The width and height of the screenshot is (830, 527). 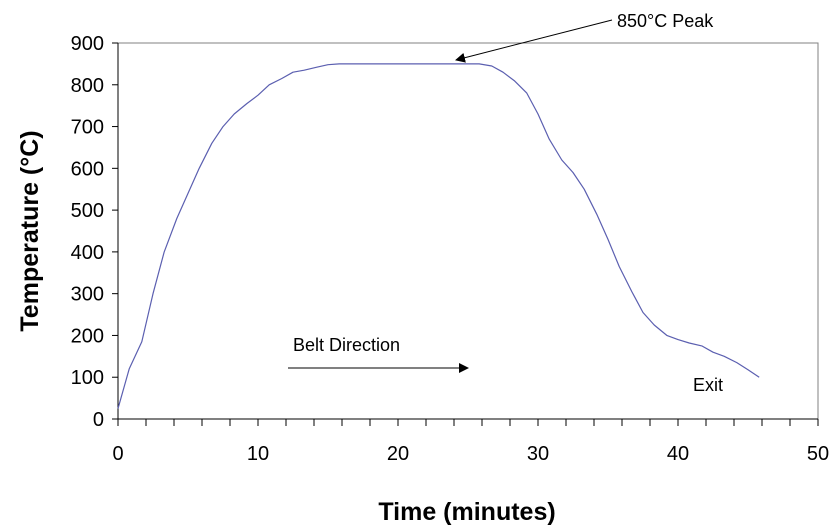 What do you see at coordinates (708, 385) in the screenshot?
I see `exit-label: Exit` at bounding box center [708, 385].